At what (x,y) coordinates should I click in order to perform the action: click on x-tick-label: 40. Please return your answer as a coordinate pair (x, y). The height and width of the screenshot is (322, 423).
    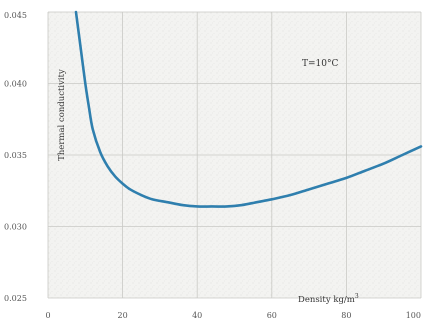
    Looking at the image, I should click on (197, 315).